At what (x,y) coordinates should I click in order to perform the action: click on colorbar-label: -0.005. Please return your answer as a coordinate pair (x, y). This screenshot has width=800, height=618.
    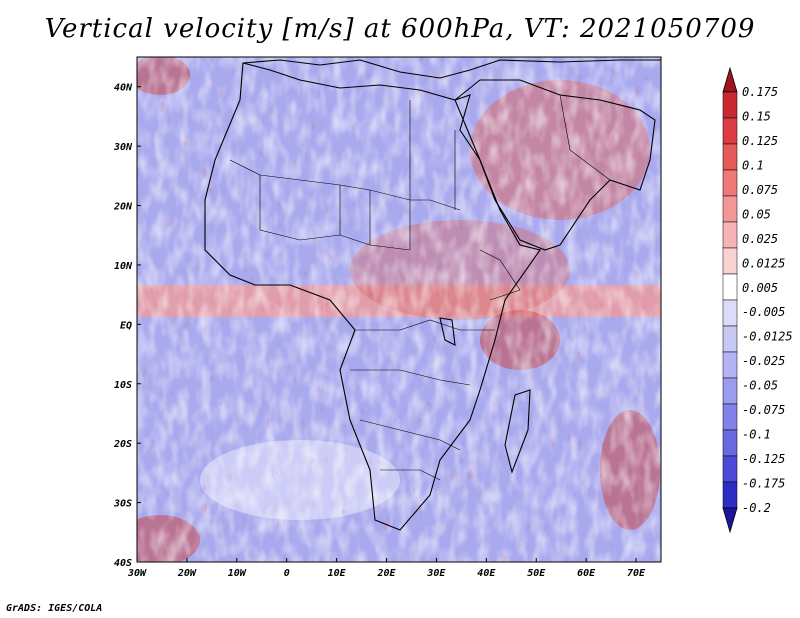
    Looking at the image, I should click on (763, 312).